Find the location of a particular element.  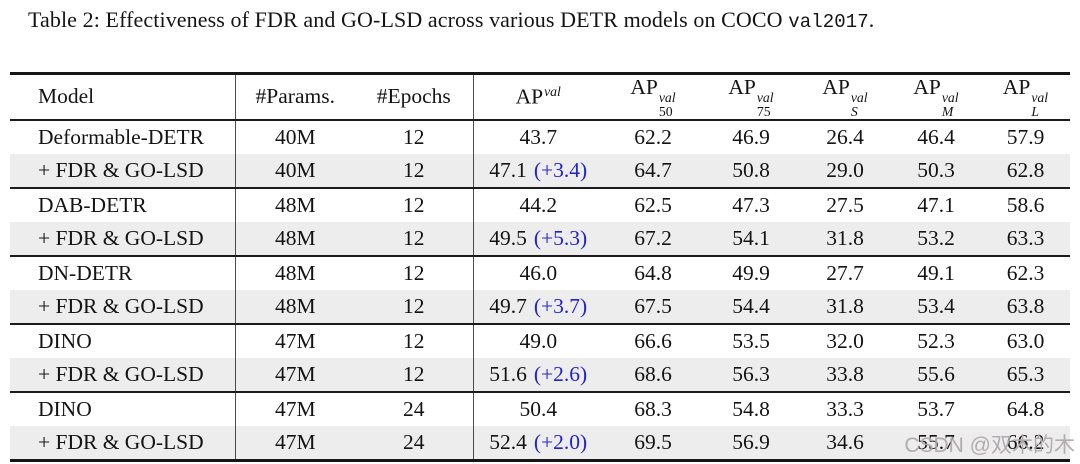

ap-superscript: val is located at coordinates (552, 92).